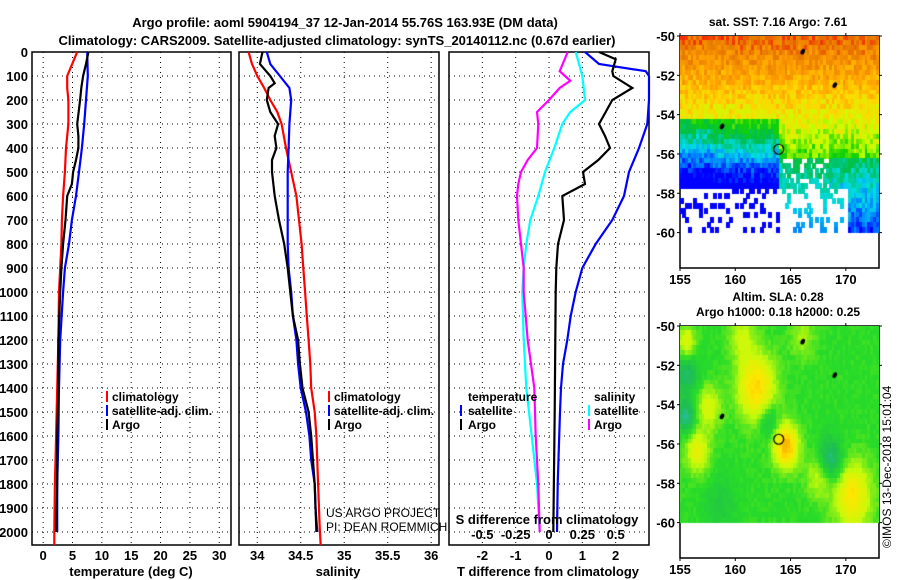 The height and width of the screenshot is (580, 900). Describe the element at coordinates (779, 442) in the screenshot. I see `sla-map-canvas` at that location.